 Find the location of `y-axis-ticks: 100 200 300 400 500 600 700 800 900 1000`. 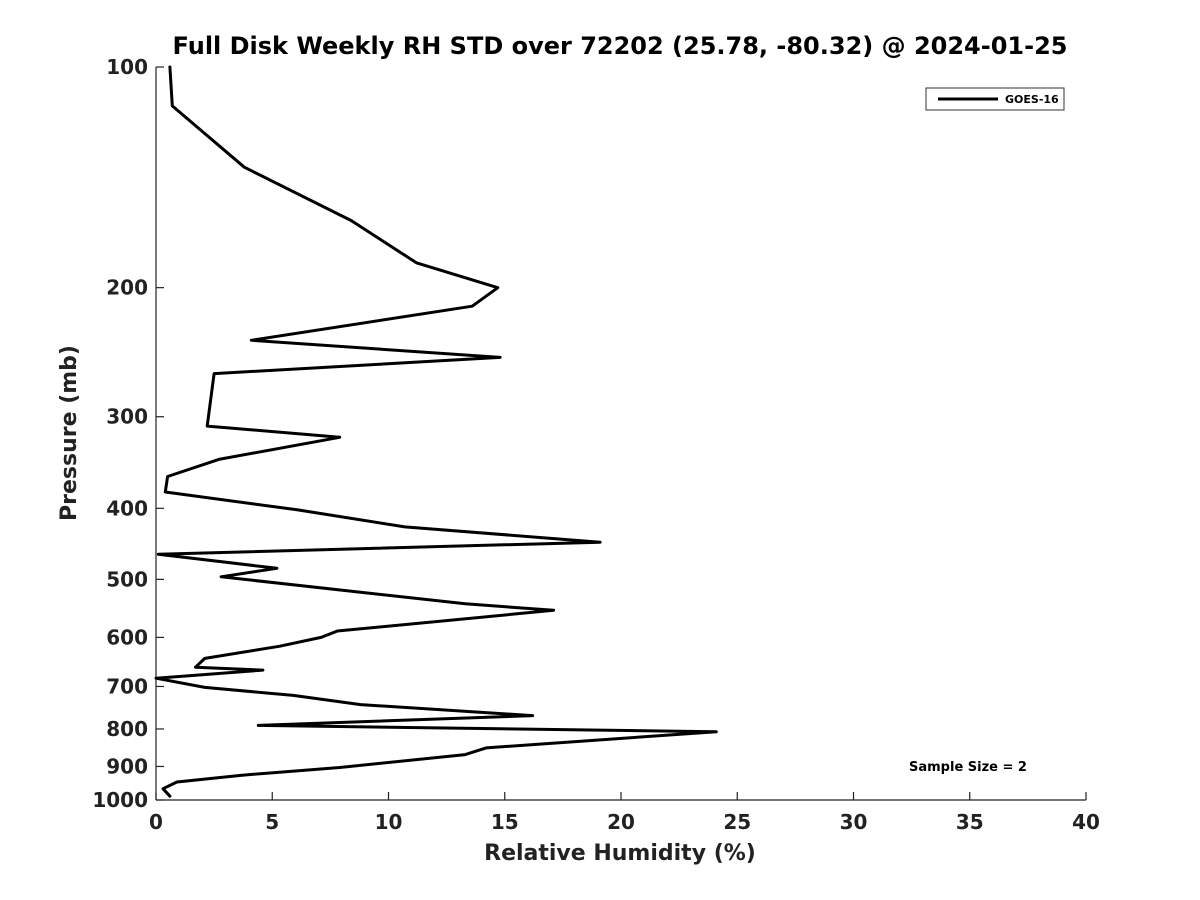

y-axis-ticks: 100 200 300 400 500 600 700 800 900 1000 is located at coordinates (128, 433).